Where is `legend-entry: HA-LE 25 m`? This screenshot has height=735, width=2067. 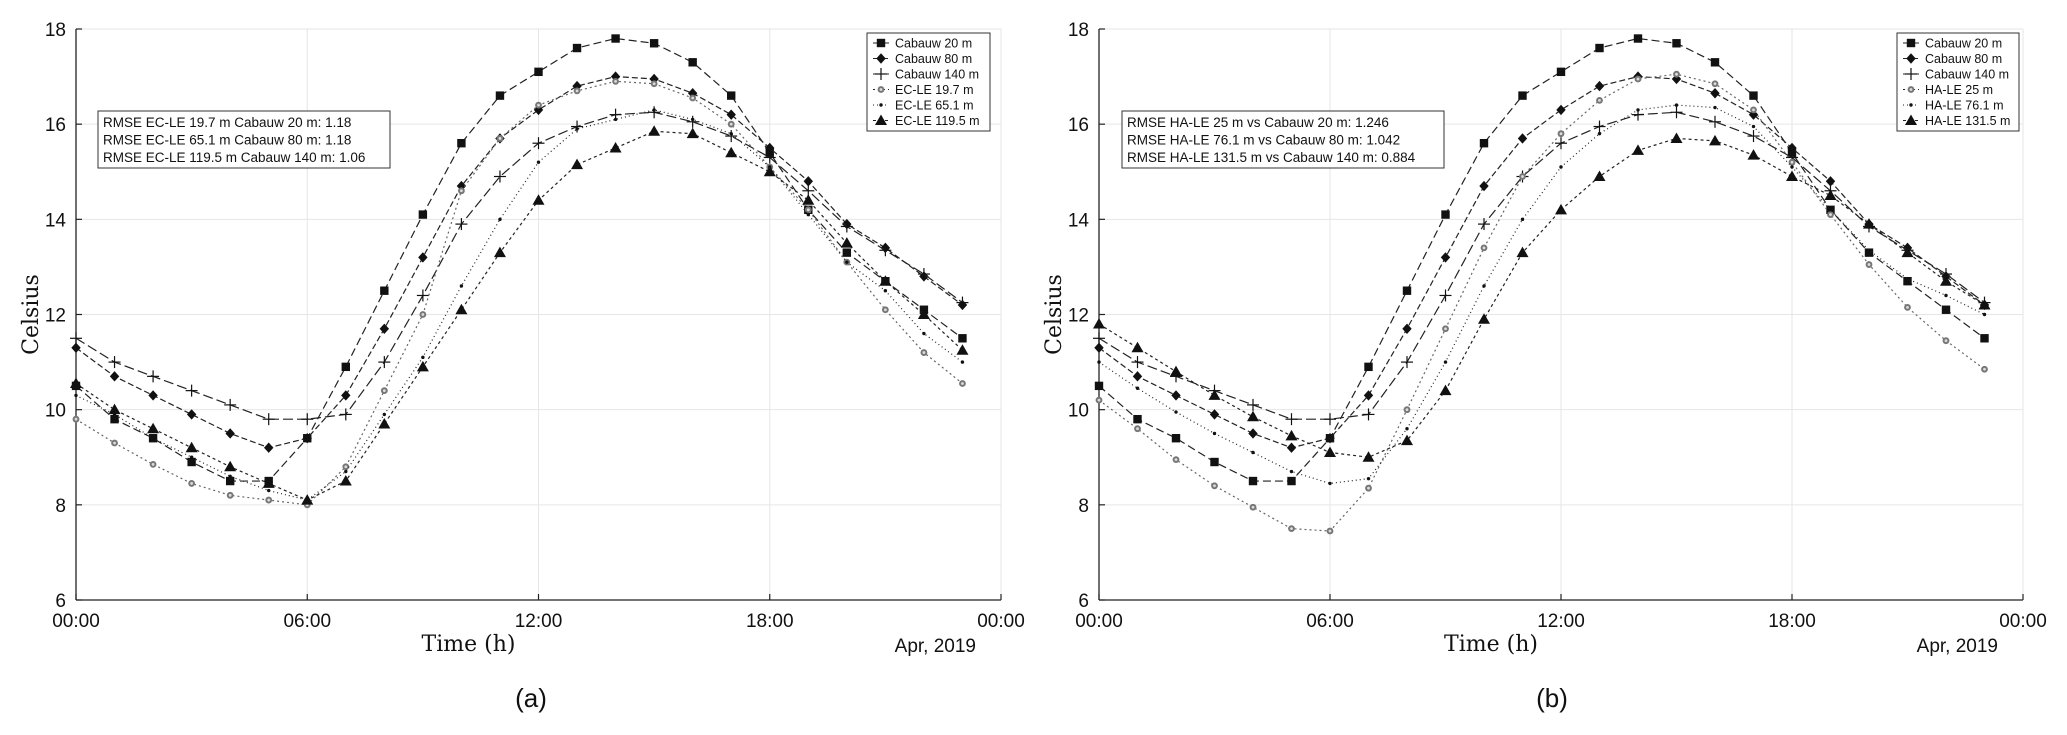
legend-entry: HA-LE 25 m is located at coordinates (1948, 90).